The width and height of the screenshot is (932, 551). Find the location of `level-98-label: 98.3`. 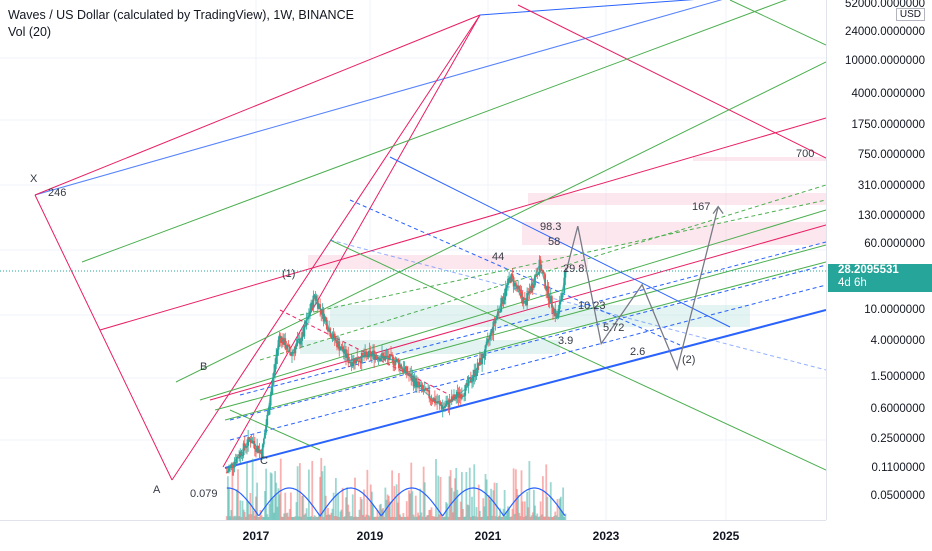

level-98-label: 98.3 is located at coordinates (551, 227).